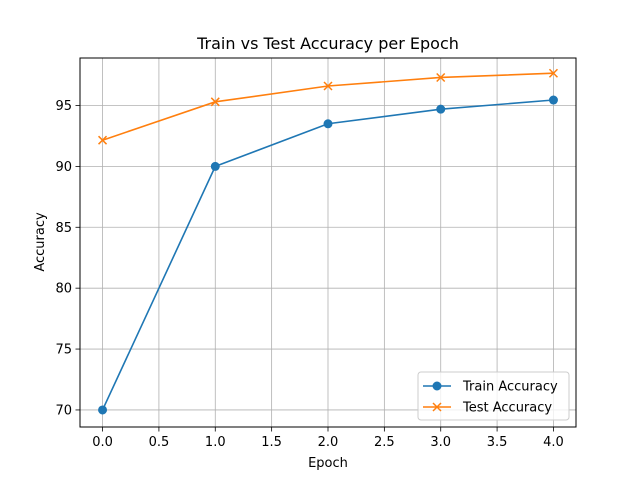 The width and height of the screenshot is (640, 480). Describe the element at coordinates (384, 442) in the screenshot. I see `x-tick-label: 2.5` at that location.